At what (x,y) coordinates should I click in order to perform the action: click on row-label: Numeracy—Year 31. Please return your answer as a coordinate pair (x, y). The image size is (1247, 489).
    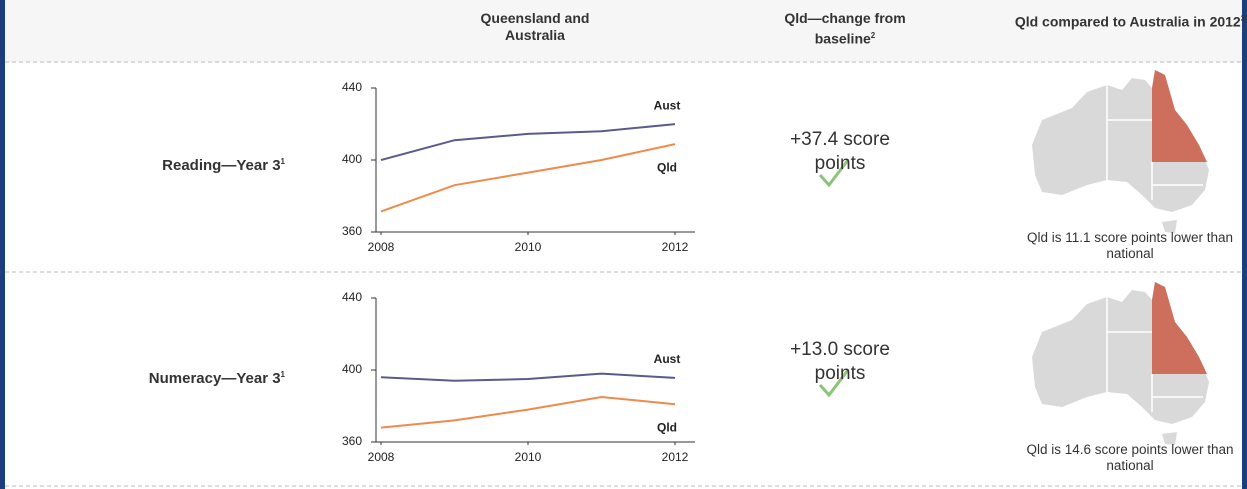
    Looking at the image, I should click on (155, 378).